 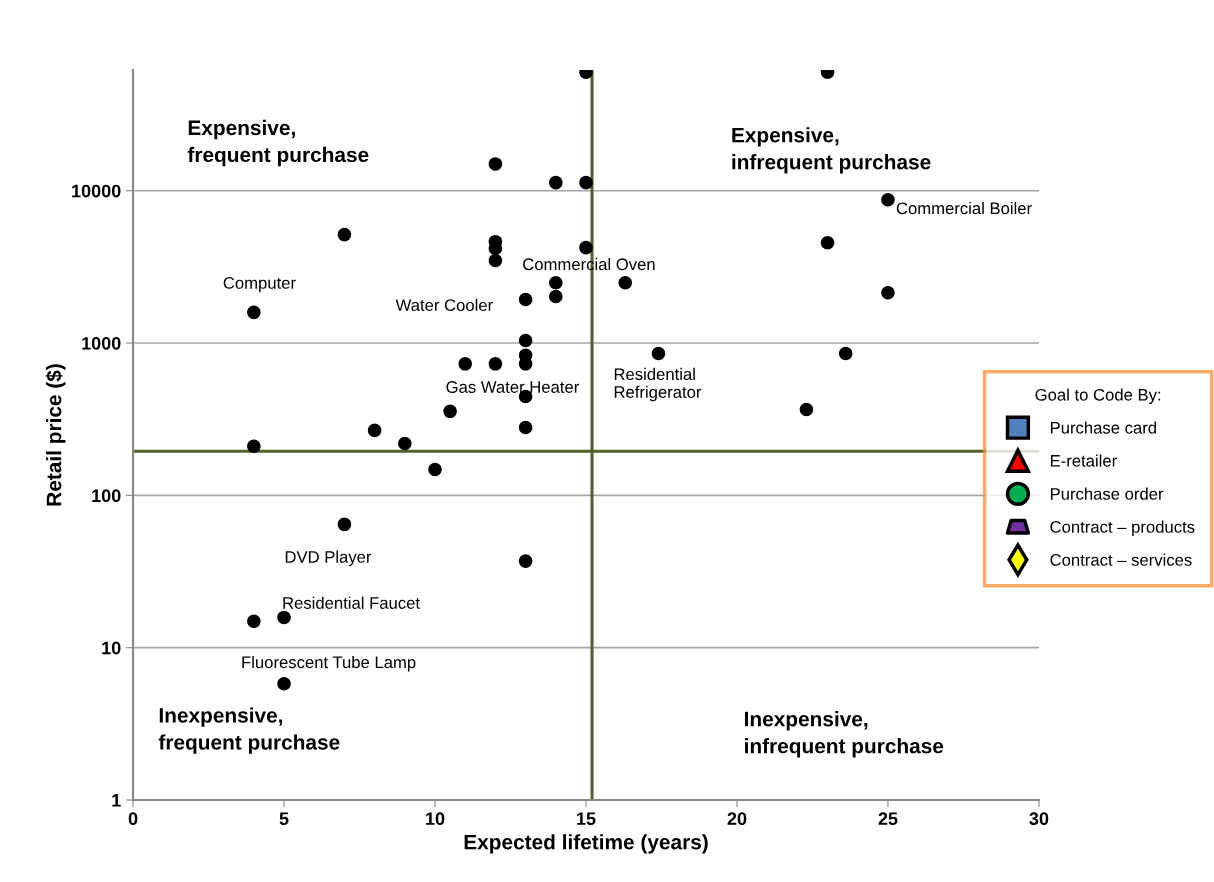 I want to click on x-tick-label: 10, so click(x=435, y=819).